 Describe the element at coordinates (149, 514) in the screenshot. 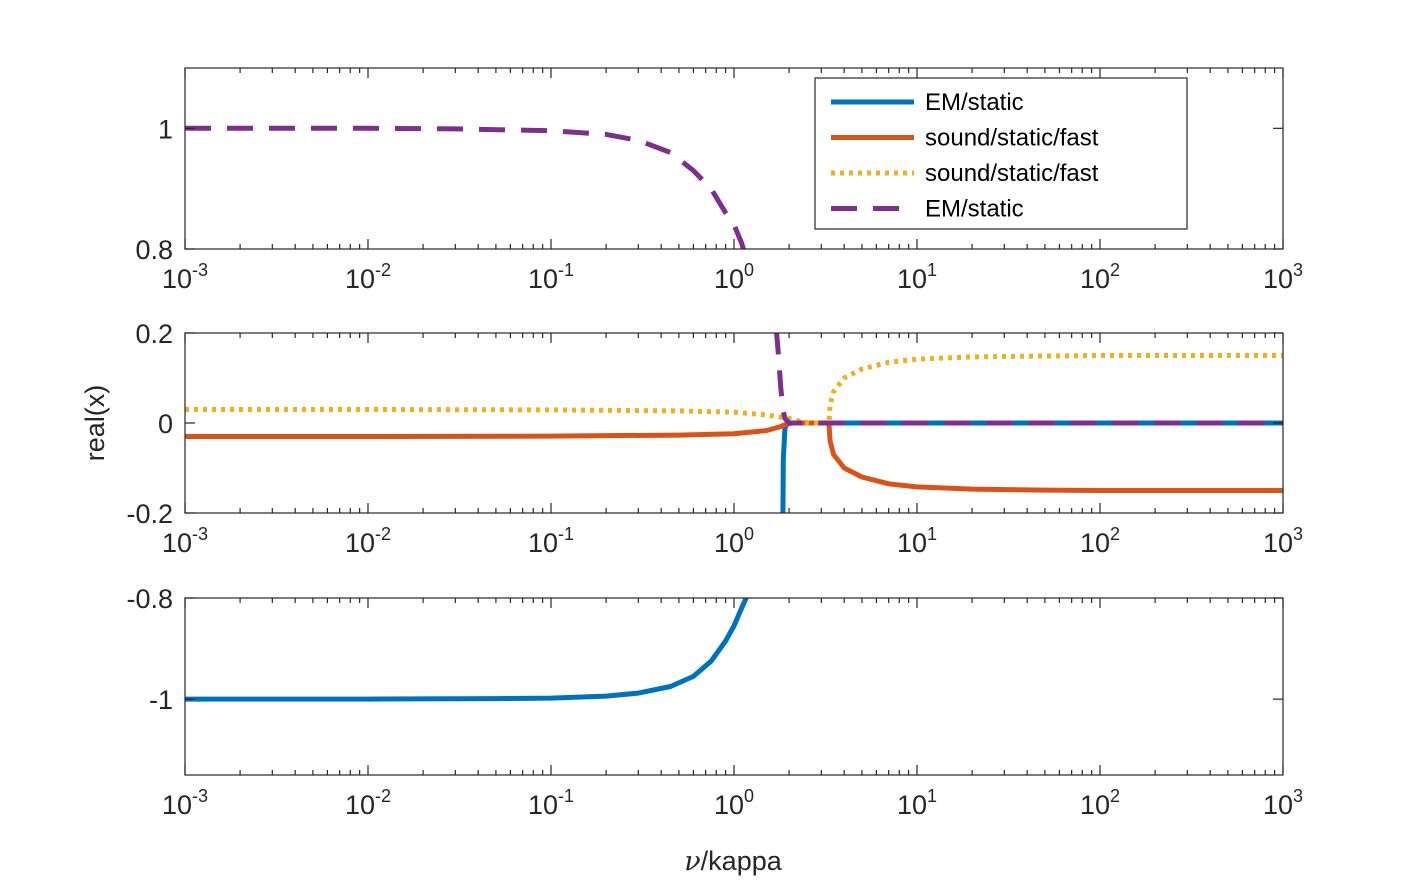

I see `y-tick-label: -0.2` at that location.